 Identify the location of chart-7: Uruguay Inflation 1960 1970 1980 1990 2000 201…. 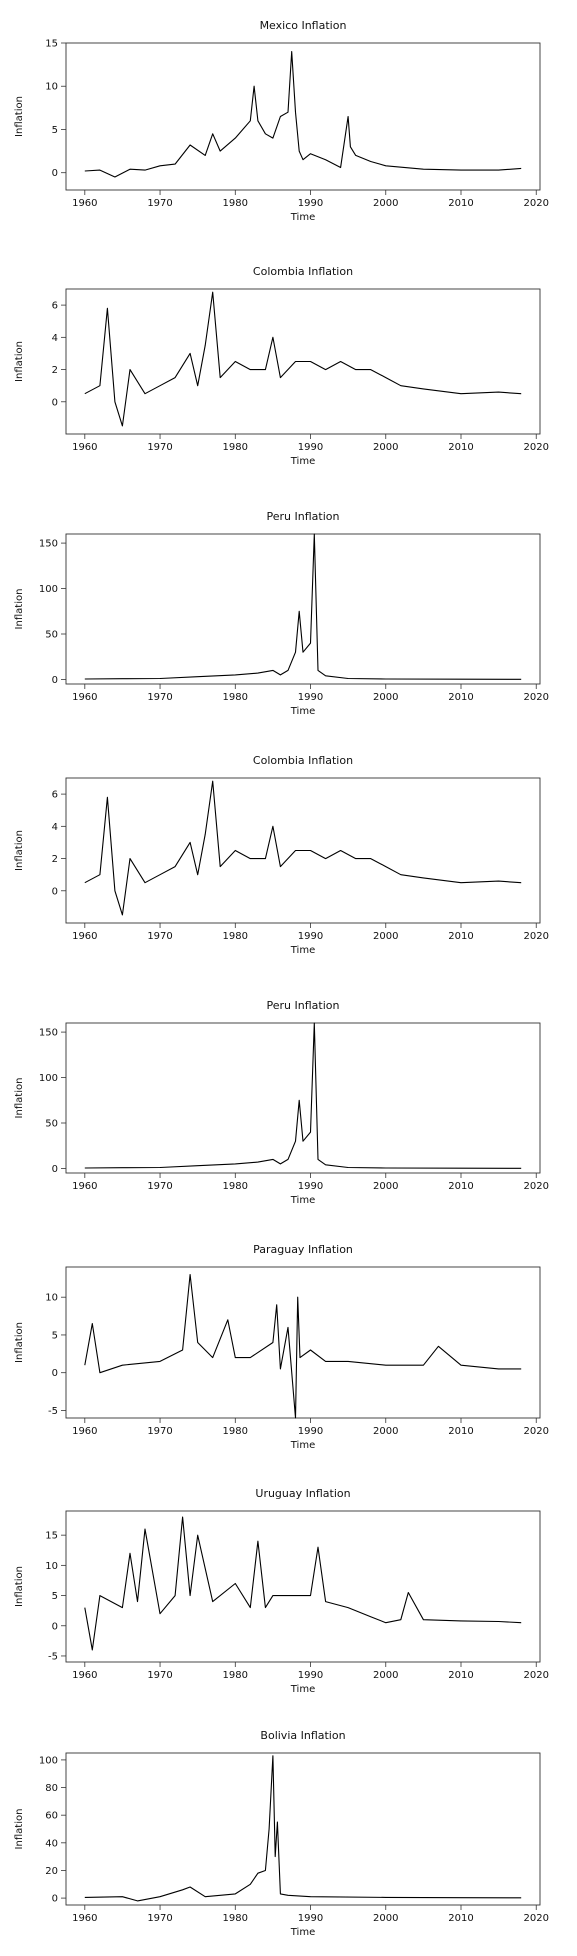
(281, 1591).